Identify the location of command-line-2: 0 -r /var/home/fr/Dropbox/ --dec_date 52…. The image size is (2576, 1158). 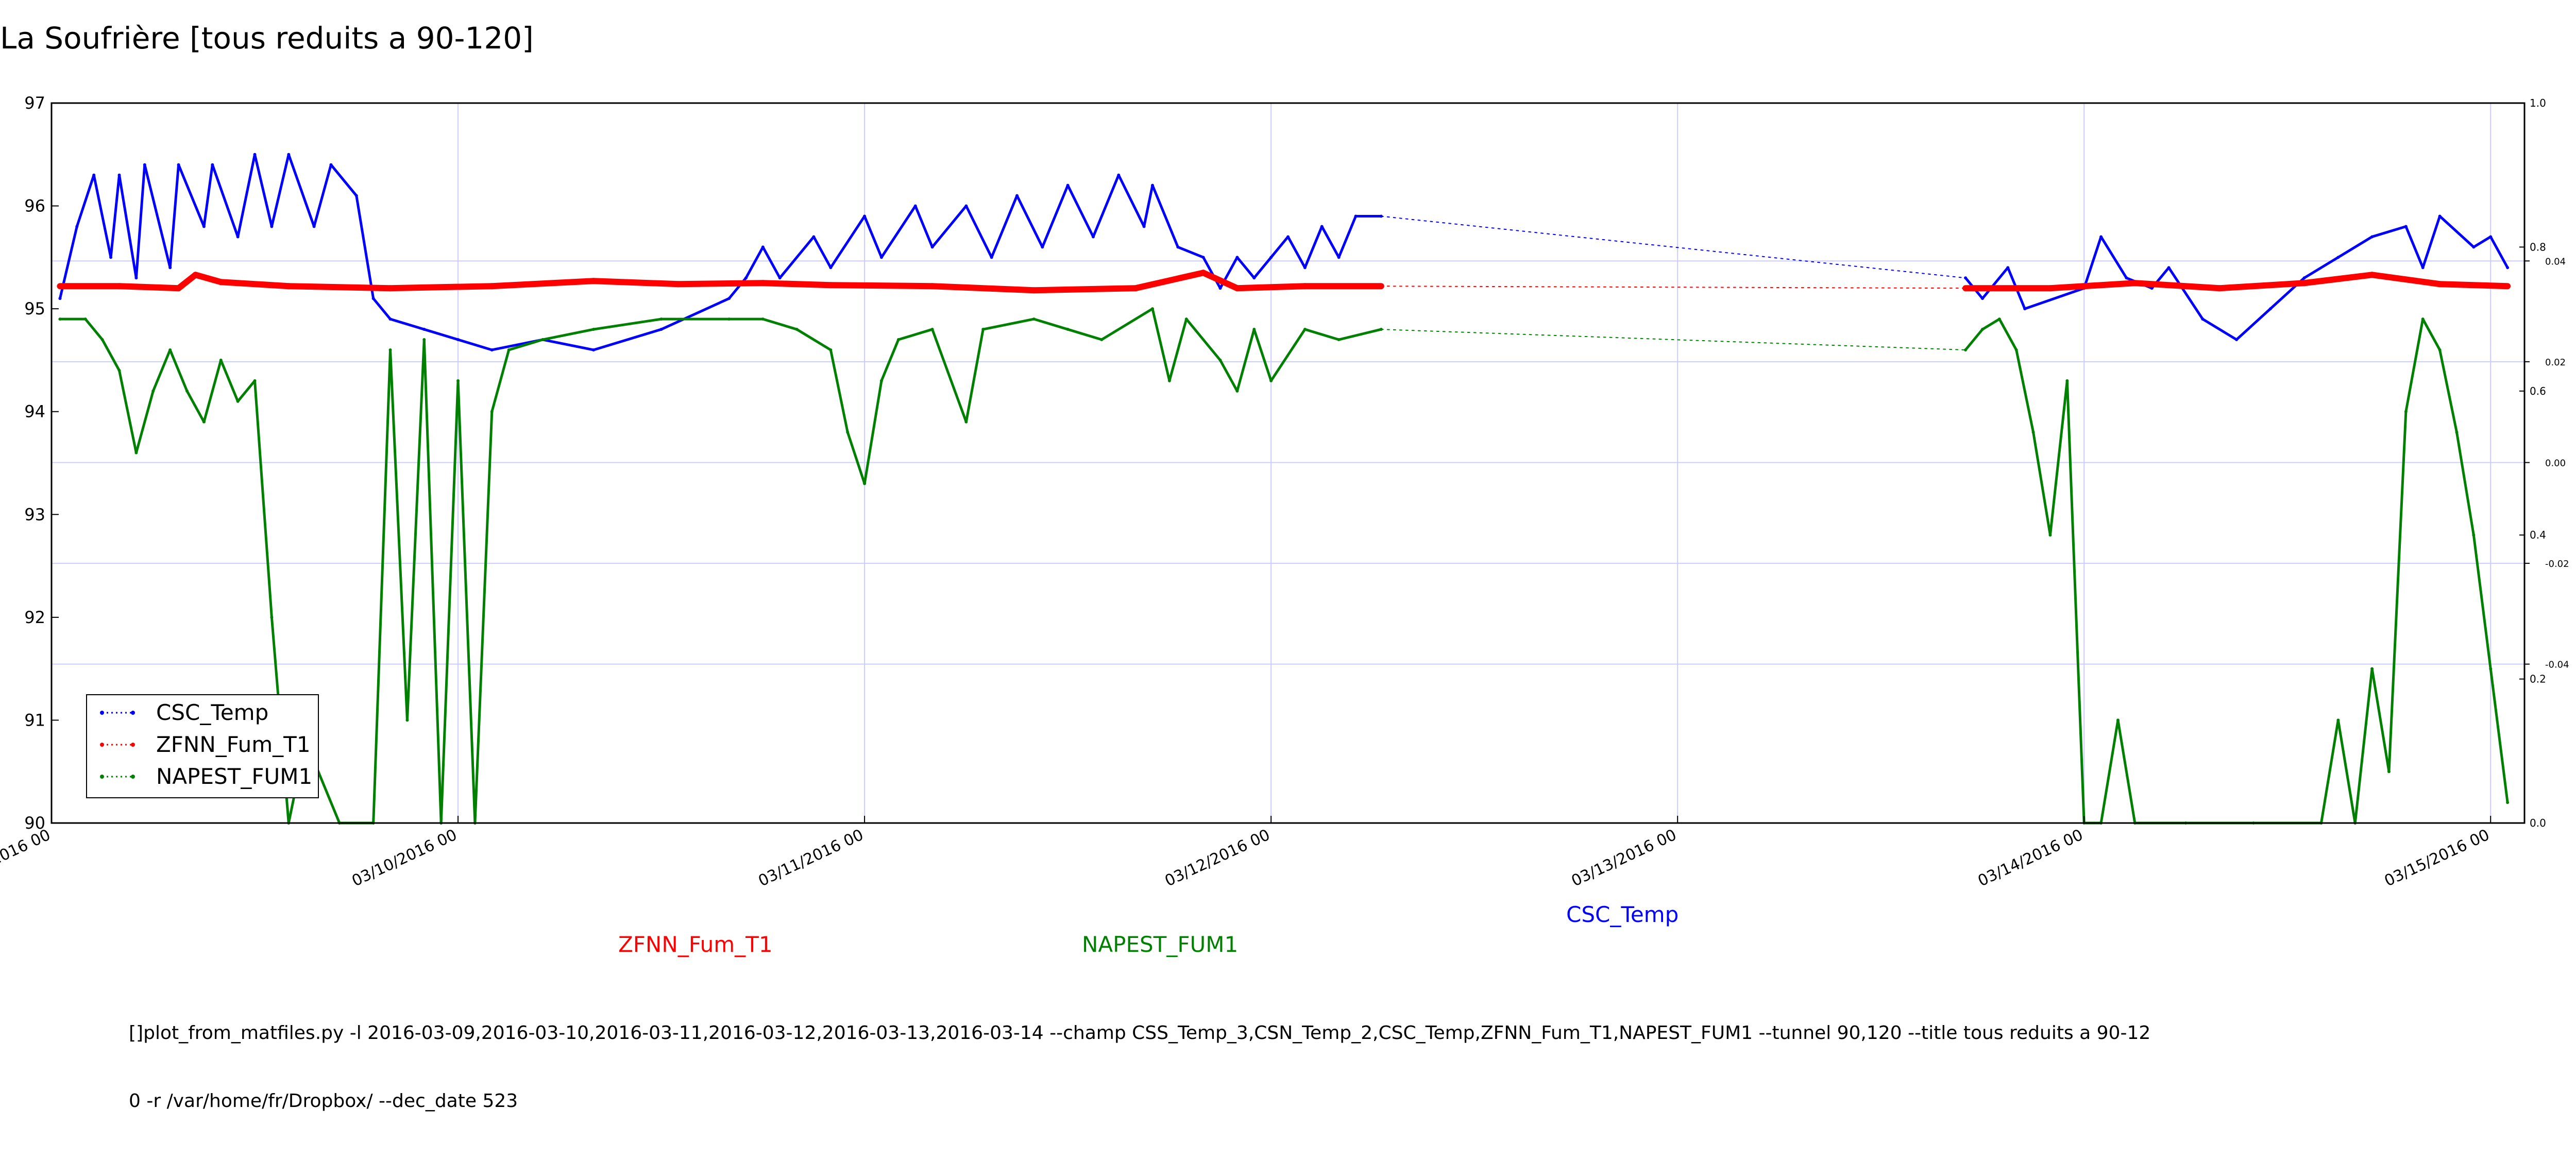
(324, 1101).